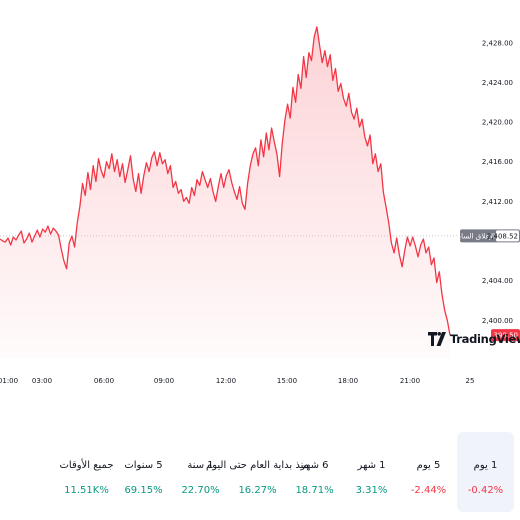 This screenshot has height=520, width=520. I want to click on period-tab: جميع الأوقات 11.51K%, so click(86, 472).